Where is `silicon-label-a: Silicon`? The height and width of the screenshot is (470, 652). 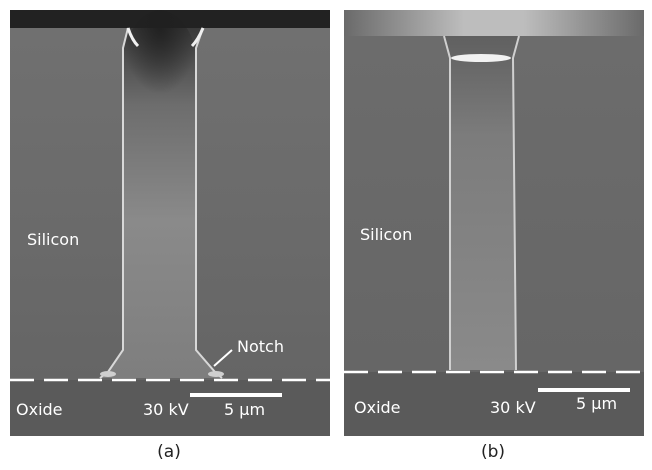 silicon-label-a: Silicon is located at coordinates (53, 239).